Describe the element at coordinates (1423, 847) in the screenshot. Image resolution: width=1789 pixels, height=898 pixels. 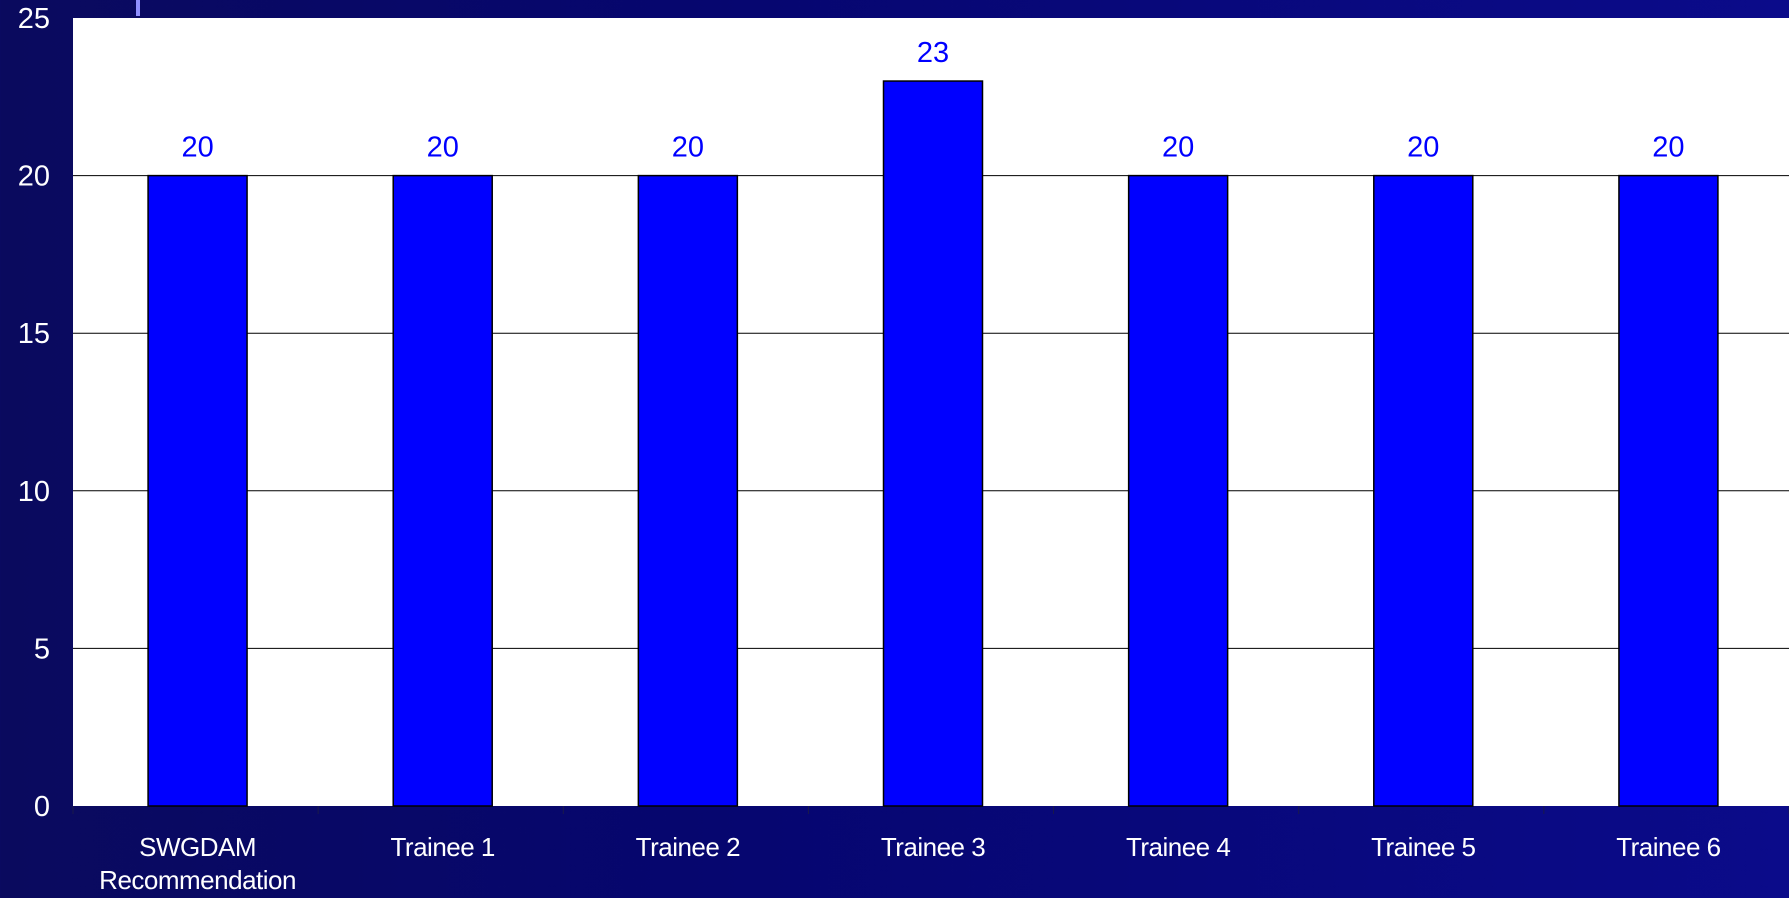
I see `x-tick-label-5: Trainee 5` at that location.